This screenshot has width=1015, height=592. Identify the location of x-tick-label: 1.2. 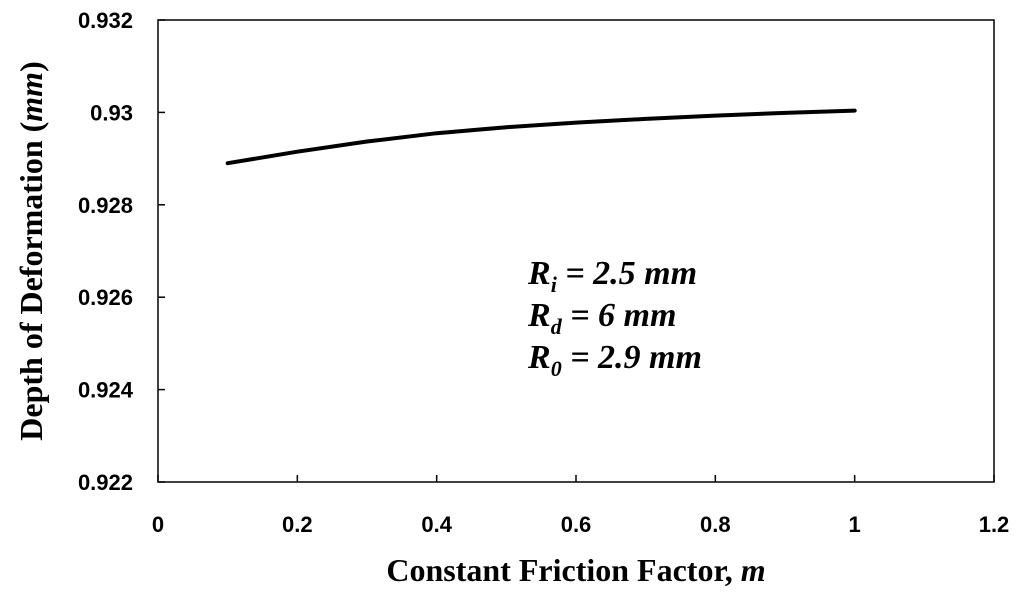
(994, 524).